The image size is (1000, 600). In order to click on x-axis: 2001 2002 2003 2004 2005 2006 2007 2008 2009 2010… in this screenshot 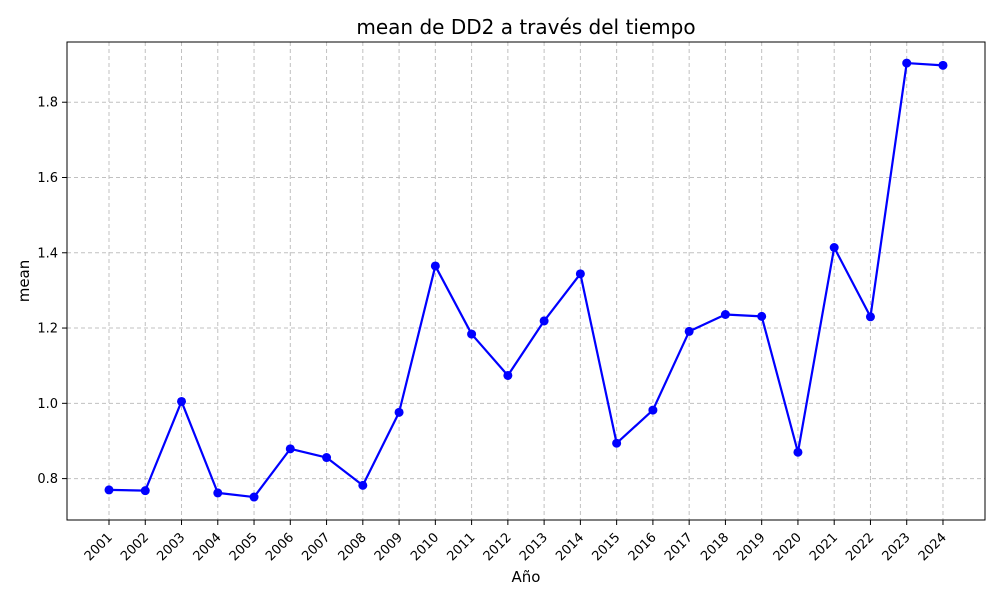, I will do `click(516, 542)`.